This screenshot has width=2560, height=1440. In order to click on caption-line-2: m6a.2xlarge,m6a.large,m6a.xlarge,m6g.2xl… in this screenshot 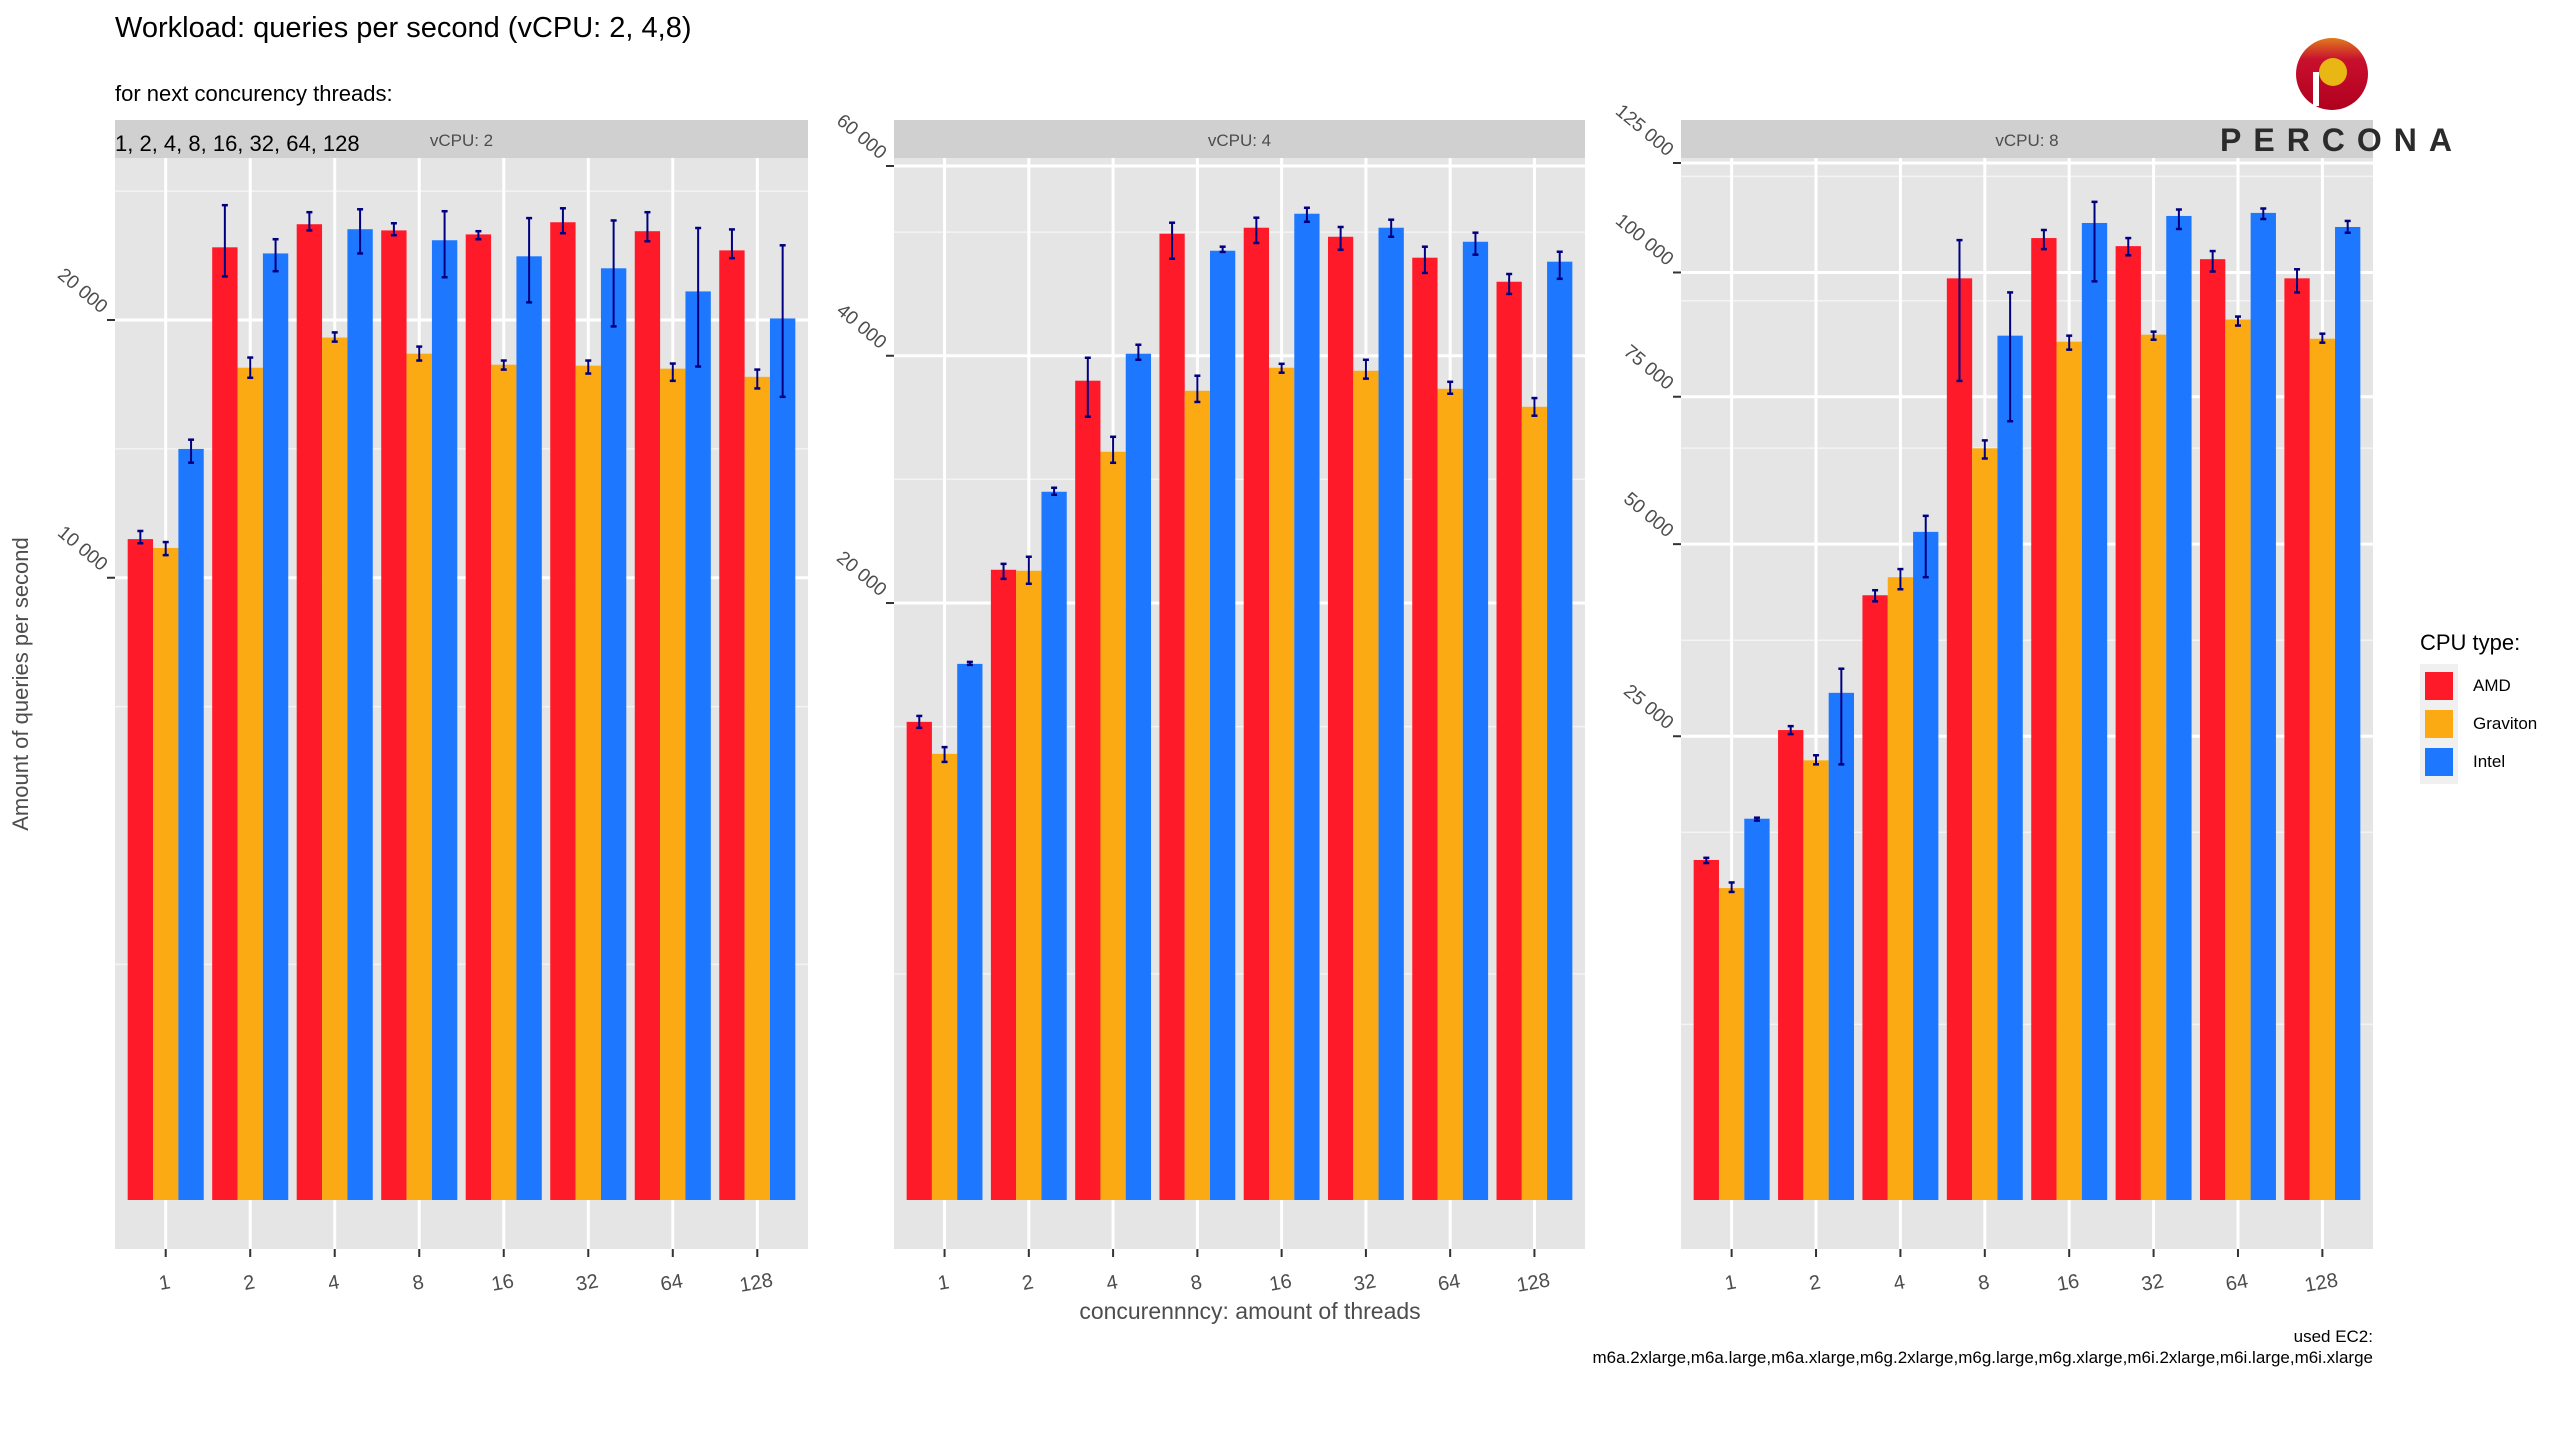, I will do `click(1982, 1357)`.